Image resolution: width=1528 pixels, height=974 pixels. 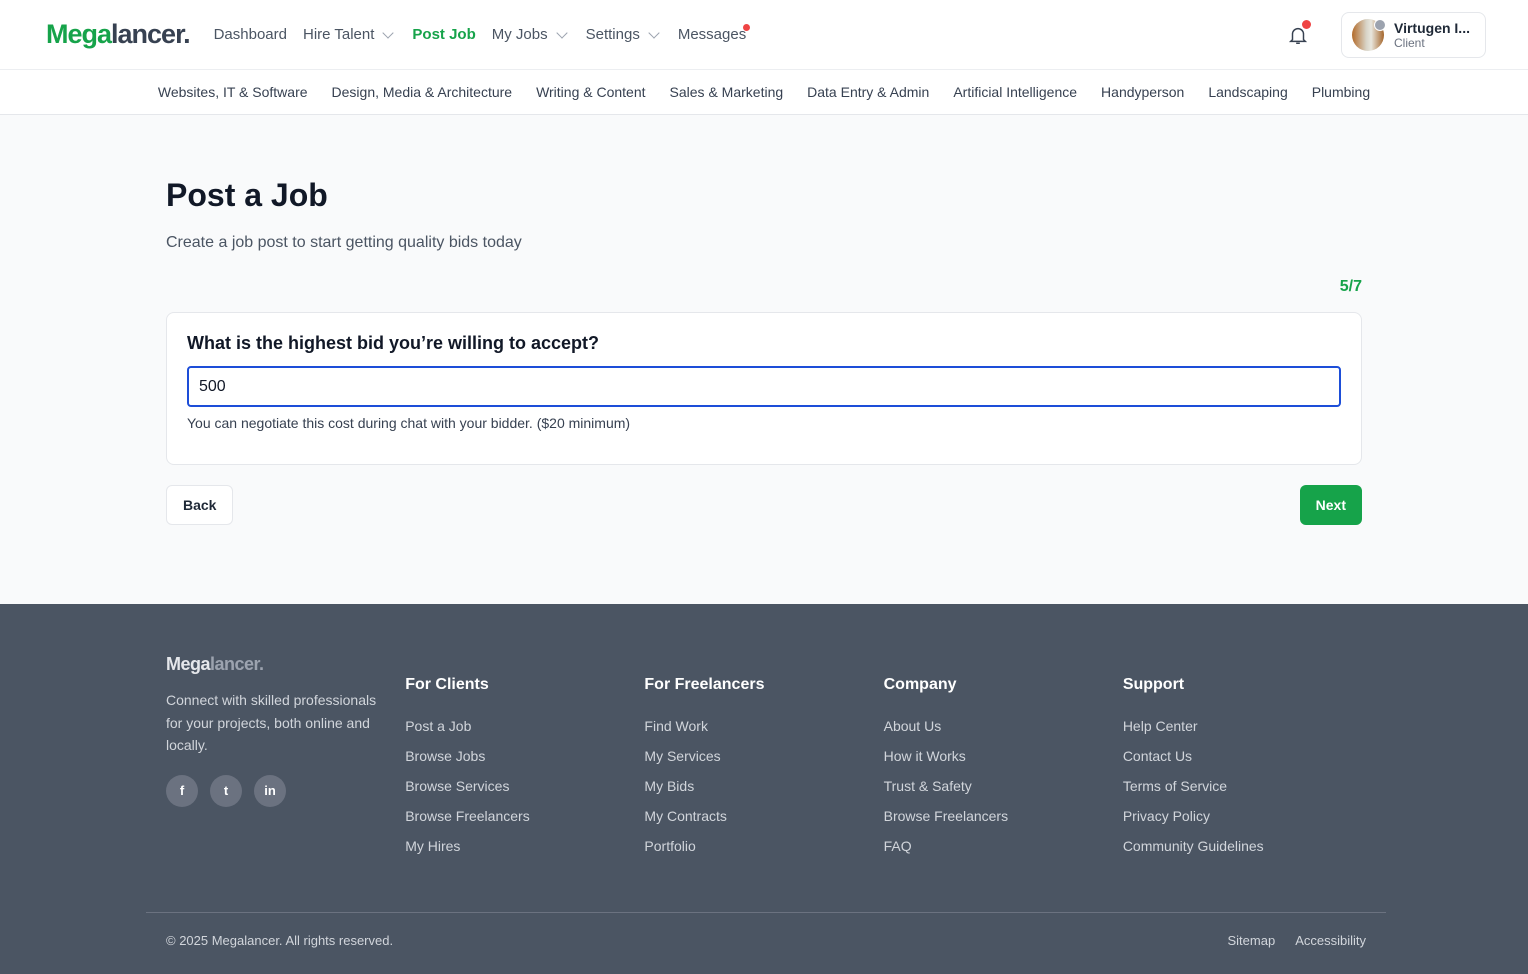 What do you see at coordinates (226, 790) in the screenshot?
I see `twitter-icon: t` at bounding box center [226, 790].